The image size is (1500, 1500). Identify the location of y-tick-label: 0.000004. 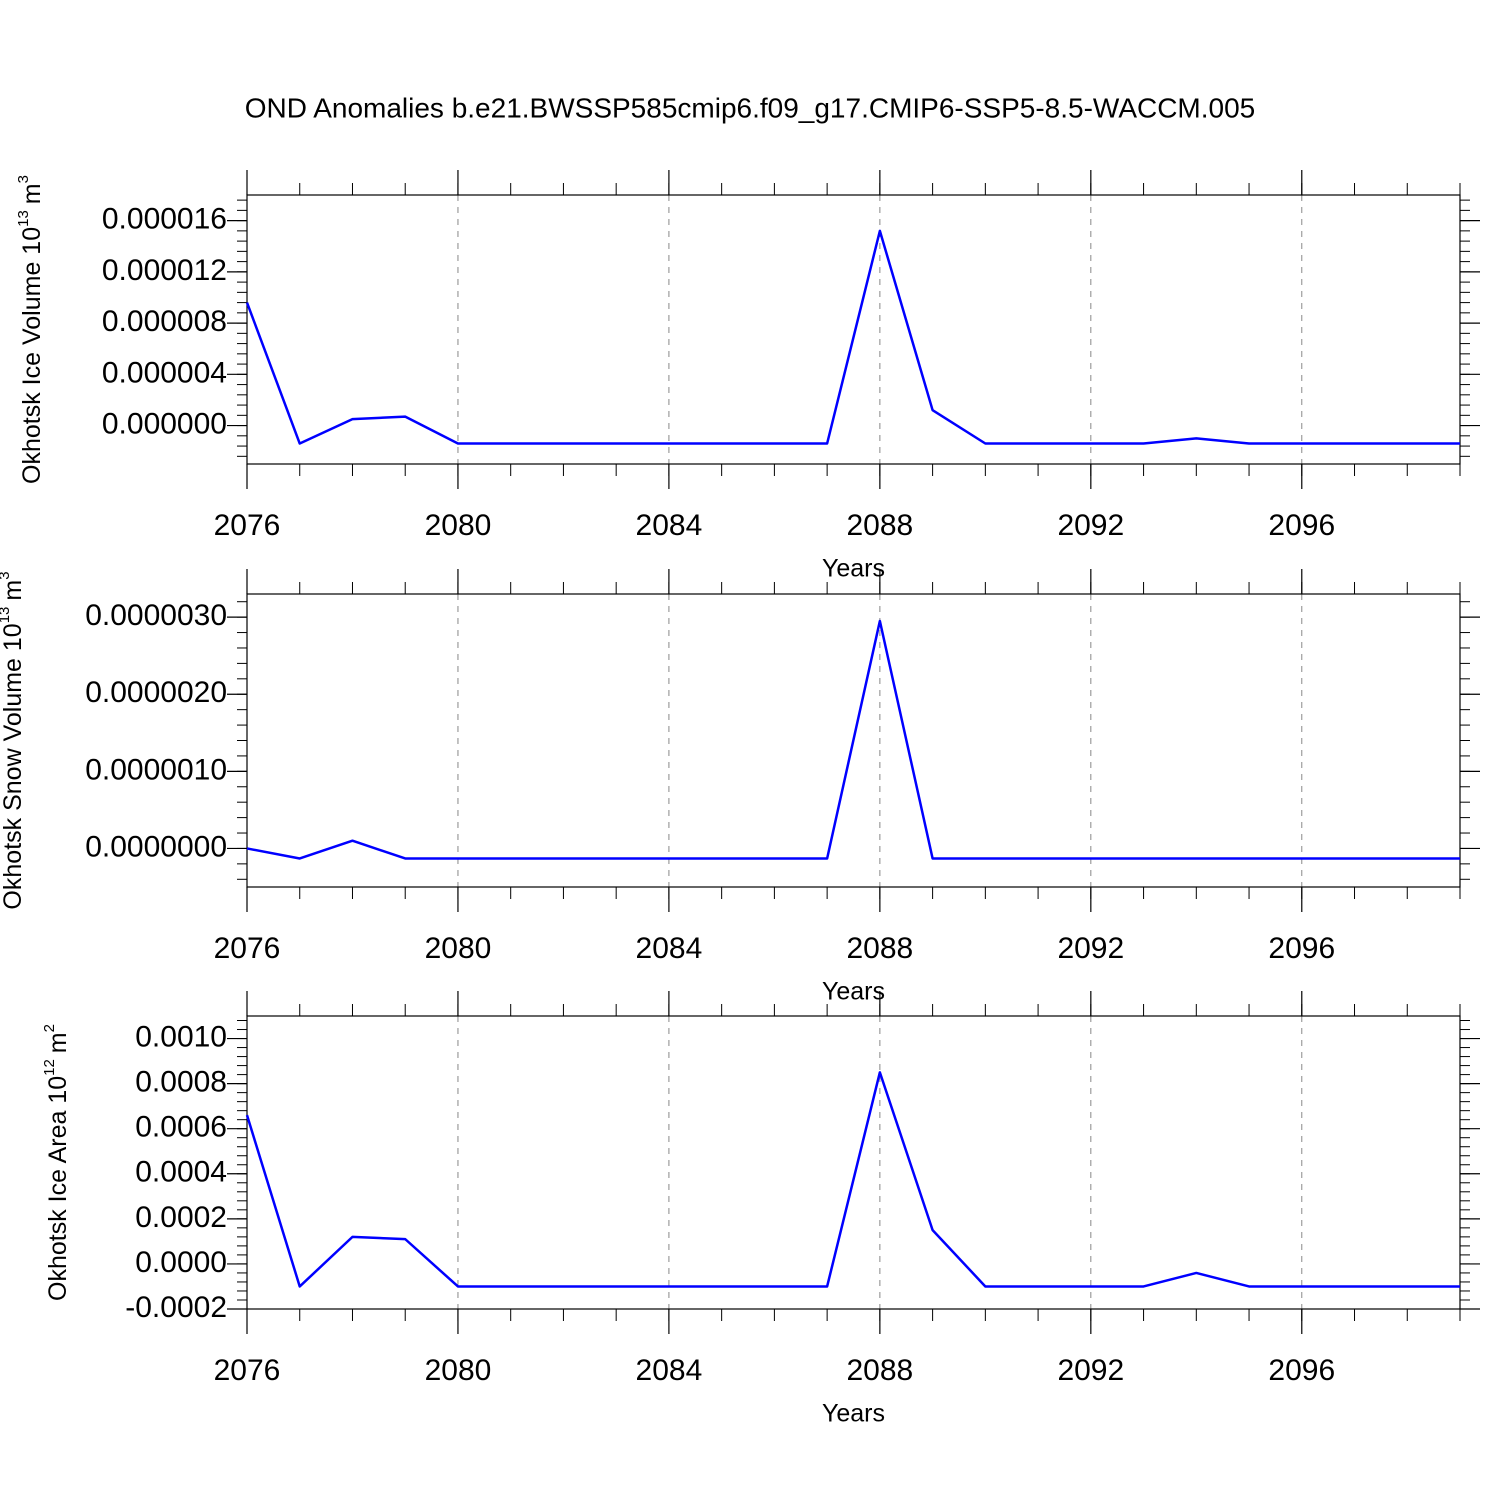
(164, 372).